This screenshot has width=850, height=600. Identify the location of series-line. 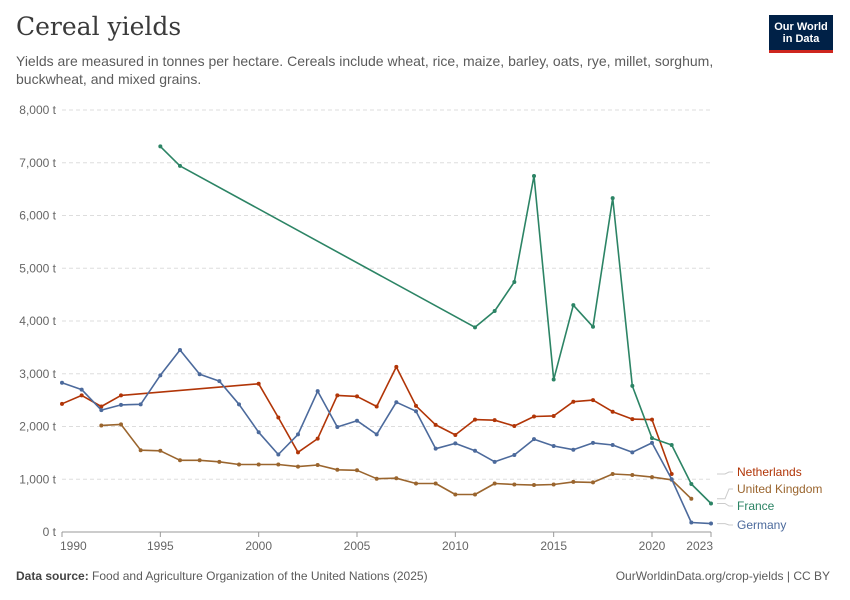
(367, 420).